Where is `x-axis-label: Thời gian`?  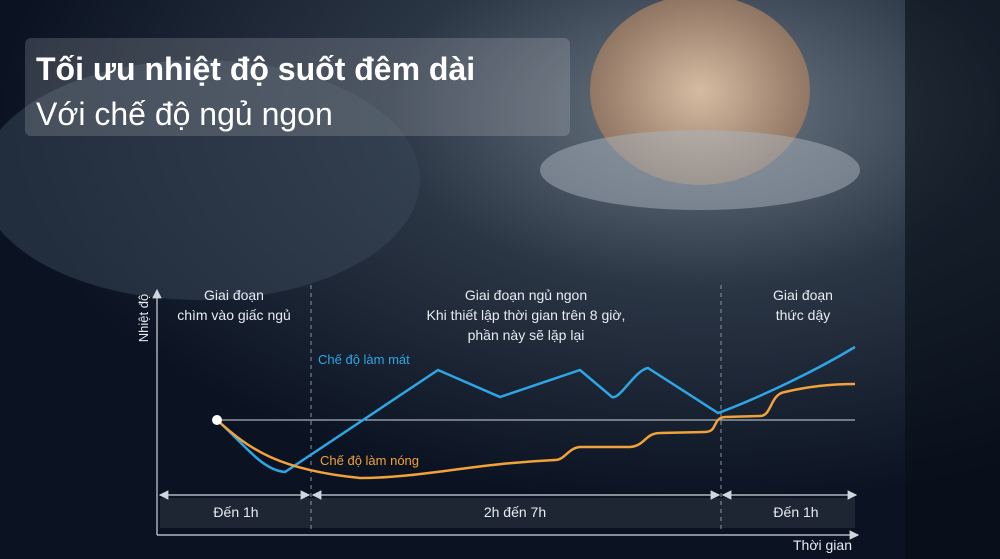 x-axis-label: Thời gian is located at coordinates (822, 545).